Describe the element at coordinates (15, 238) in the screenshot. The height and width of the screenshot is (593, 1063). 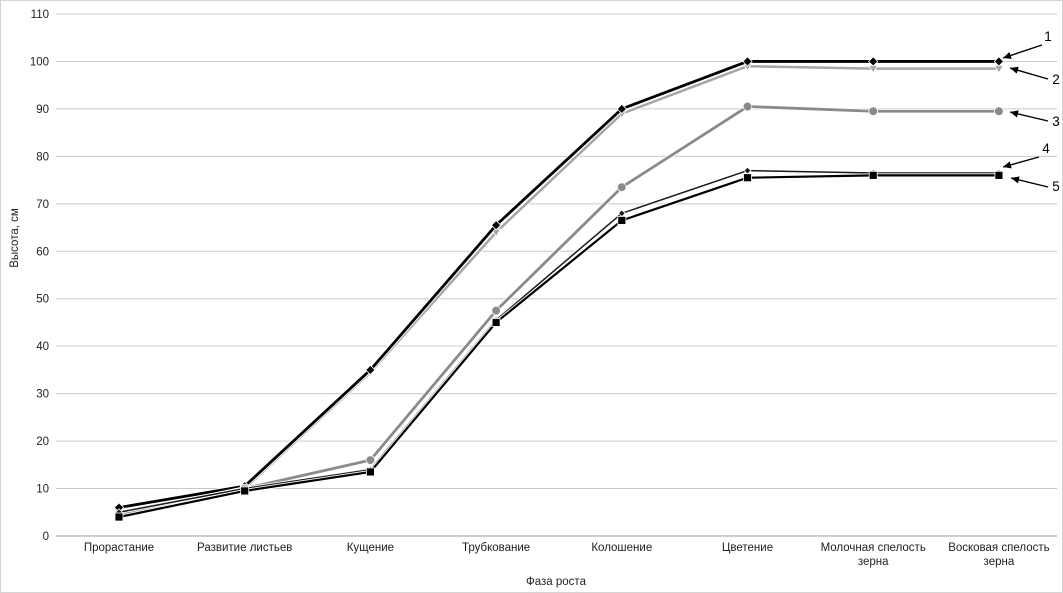
I see `y-axis-title: Высота, см` at that location.